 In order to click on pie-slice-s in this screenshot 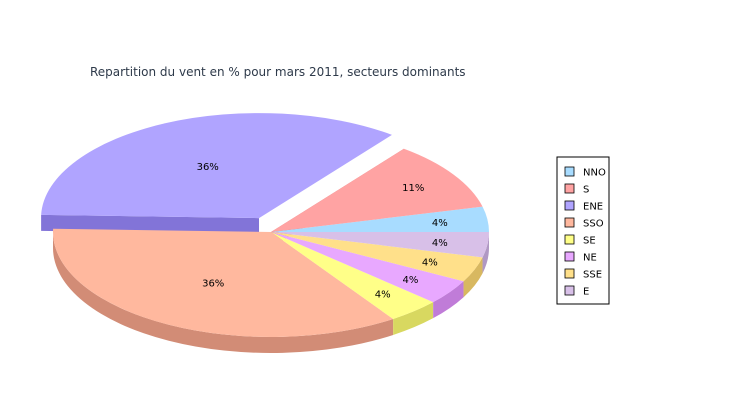, I will do `click(377, 190)`.